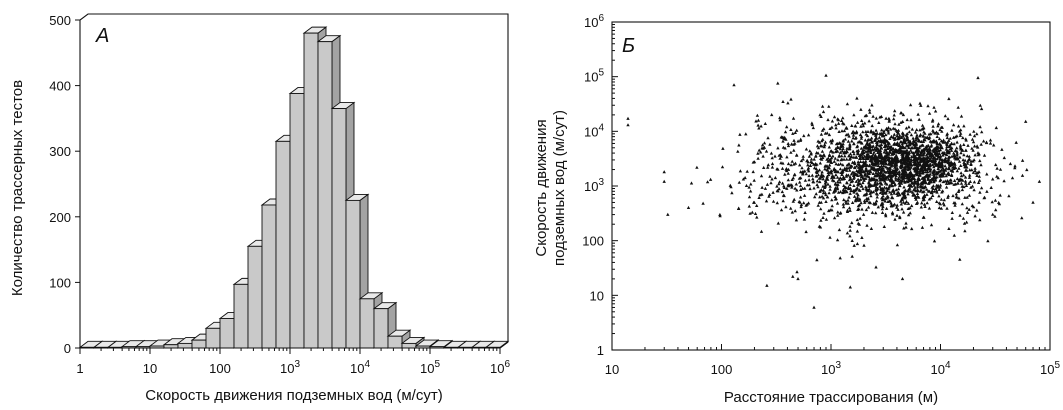  I want to click on scatter-y-tick-label: 10, so click(597, 295).